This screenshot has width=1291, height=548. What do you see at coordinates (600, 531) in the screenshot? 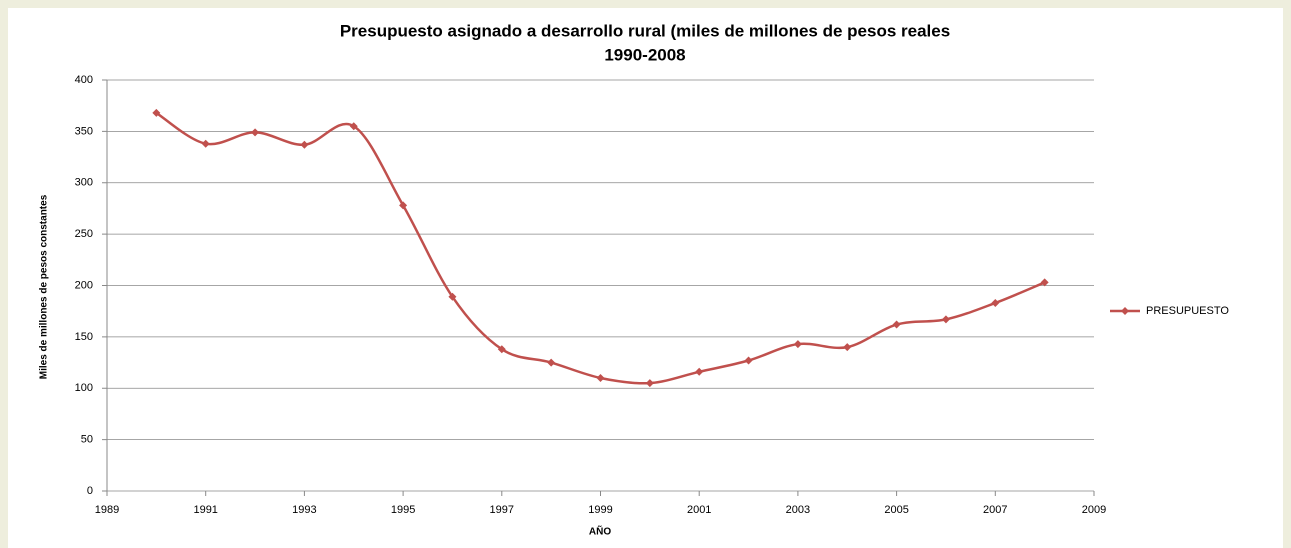
I see `x-axis-title: AÑO` at bounding box center [600, 531].